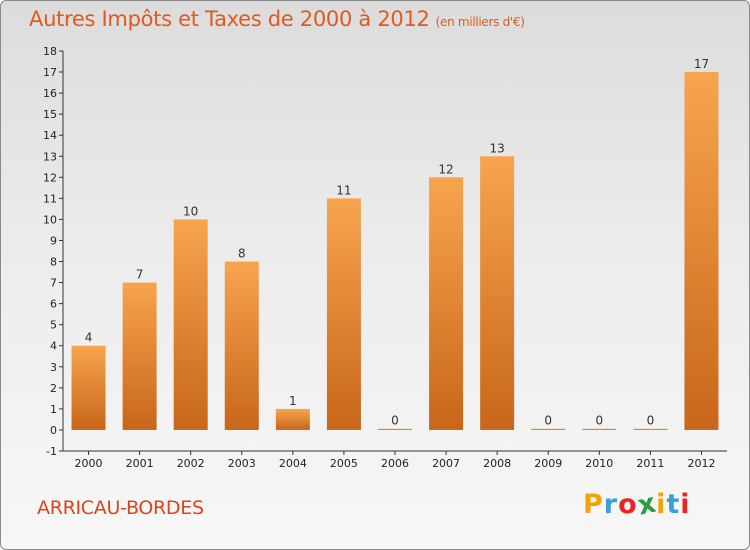 The height and width of the screenshot is (550, 750). What do you see at coordinates (242, 254) in the screenshot?
I see `value-label: 8` at bounding box center [242, 254].